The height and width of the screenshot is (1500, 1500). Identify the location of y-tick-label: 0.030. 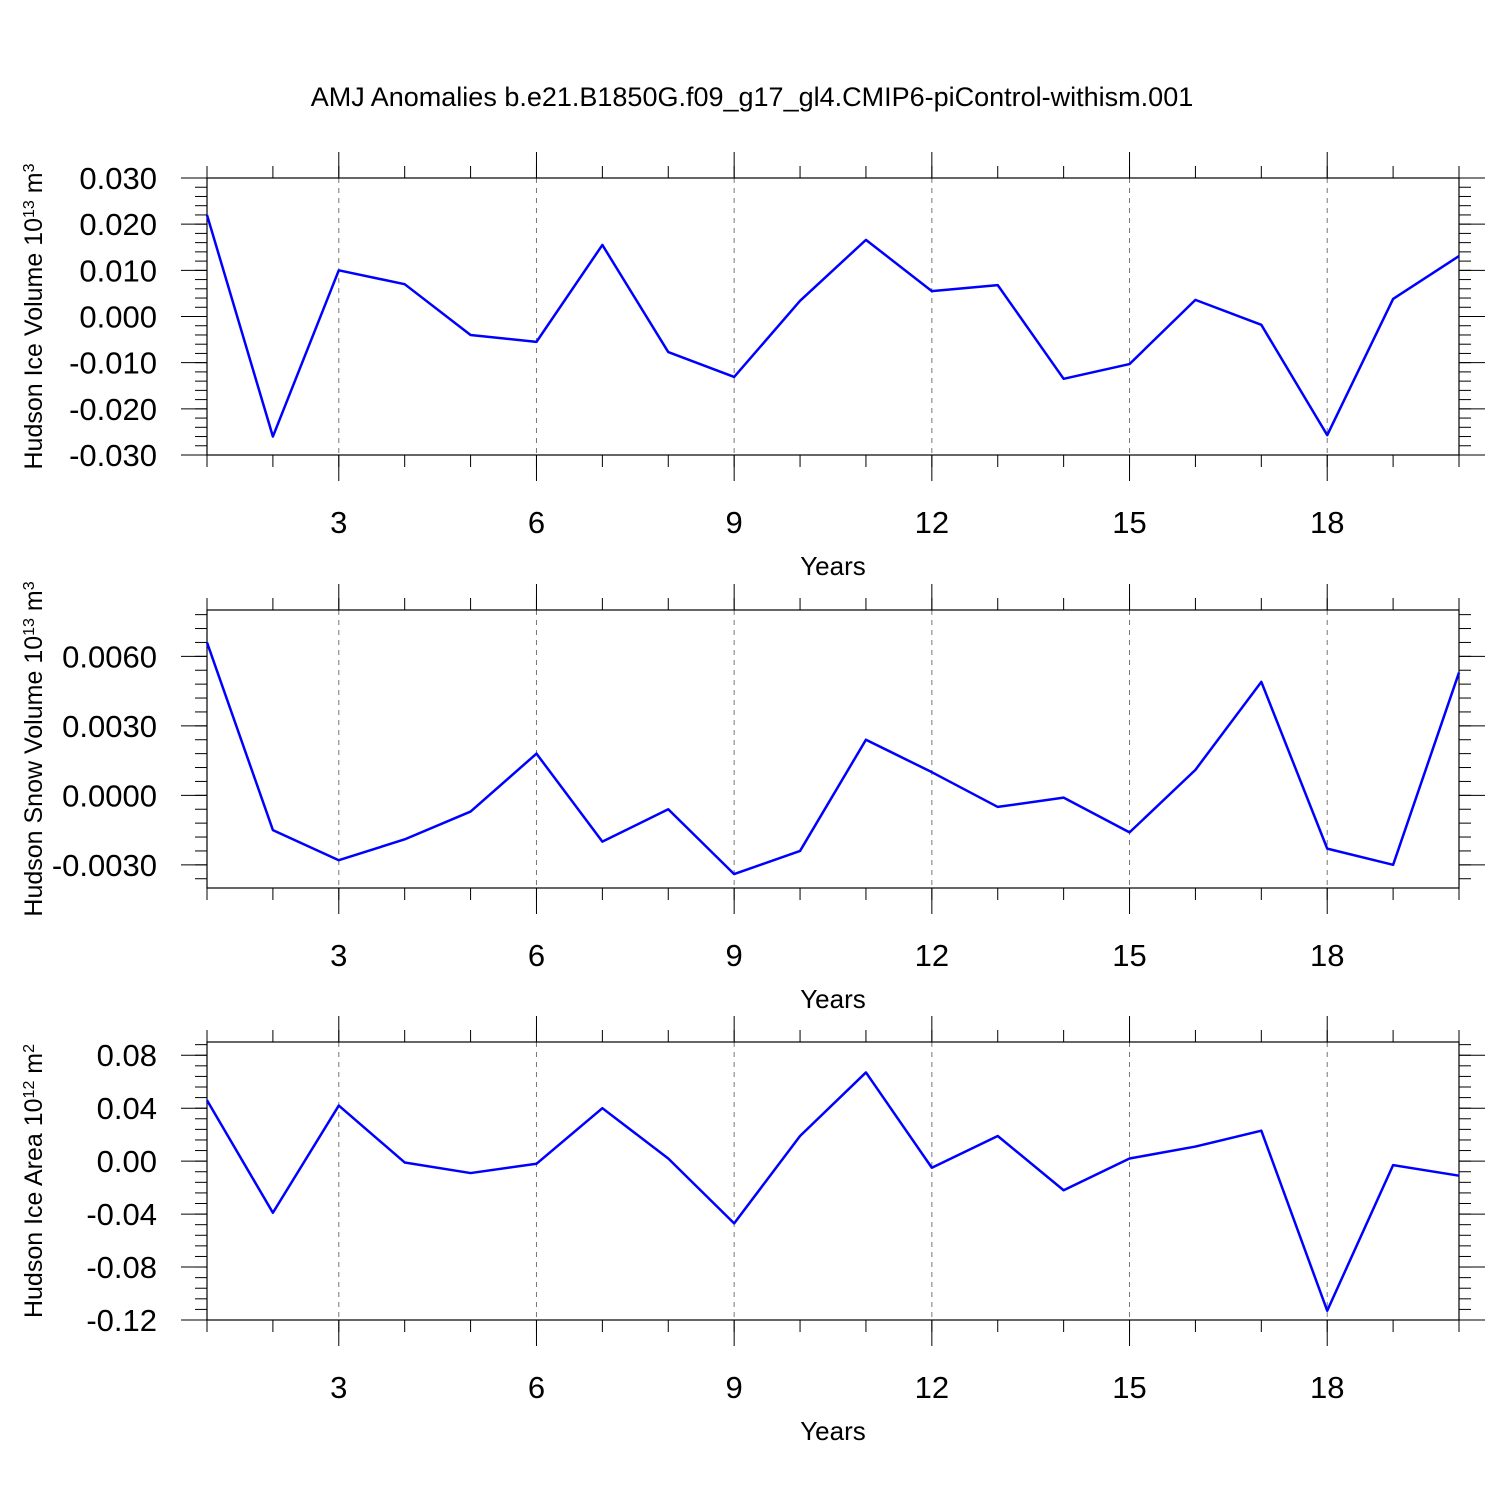
(118, 178).